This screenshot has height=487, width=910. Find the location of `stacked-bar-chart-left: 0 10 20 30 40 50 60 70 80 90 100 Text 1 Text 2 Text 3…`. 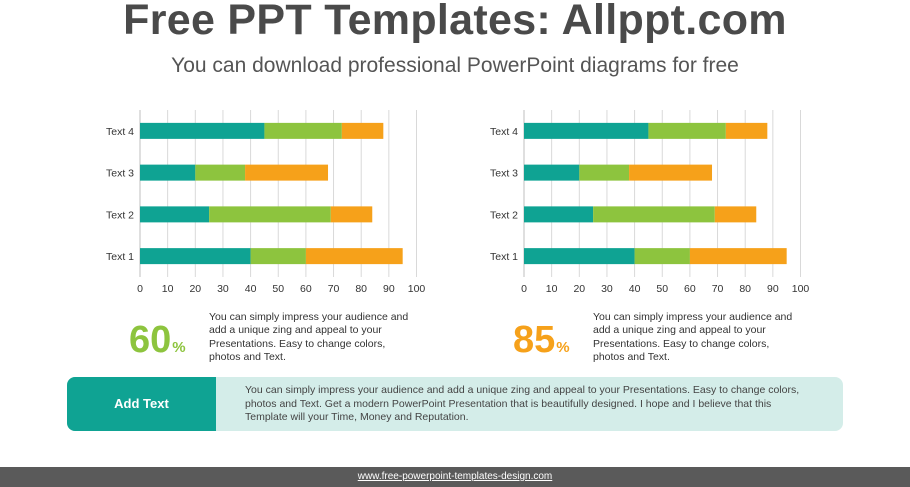

stacked-bar-chart-left: 0 10 20 30 40 50 60 70 80 90 100 Text 1 Text 2 Text 3… is located at coordinates (265, 202).